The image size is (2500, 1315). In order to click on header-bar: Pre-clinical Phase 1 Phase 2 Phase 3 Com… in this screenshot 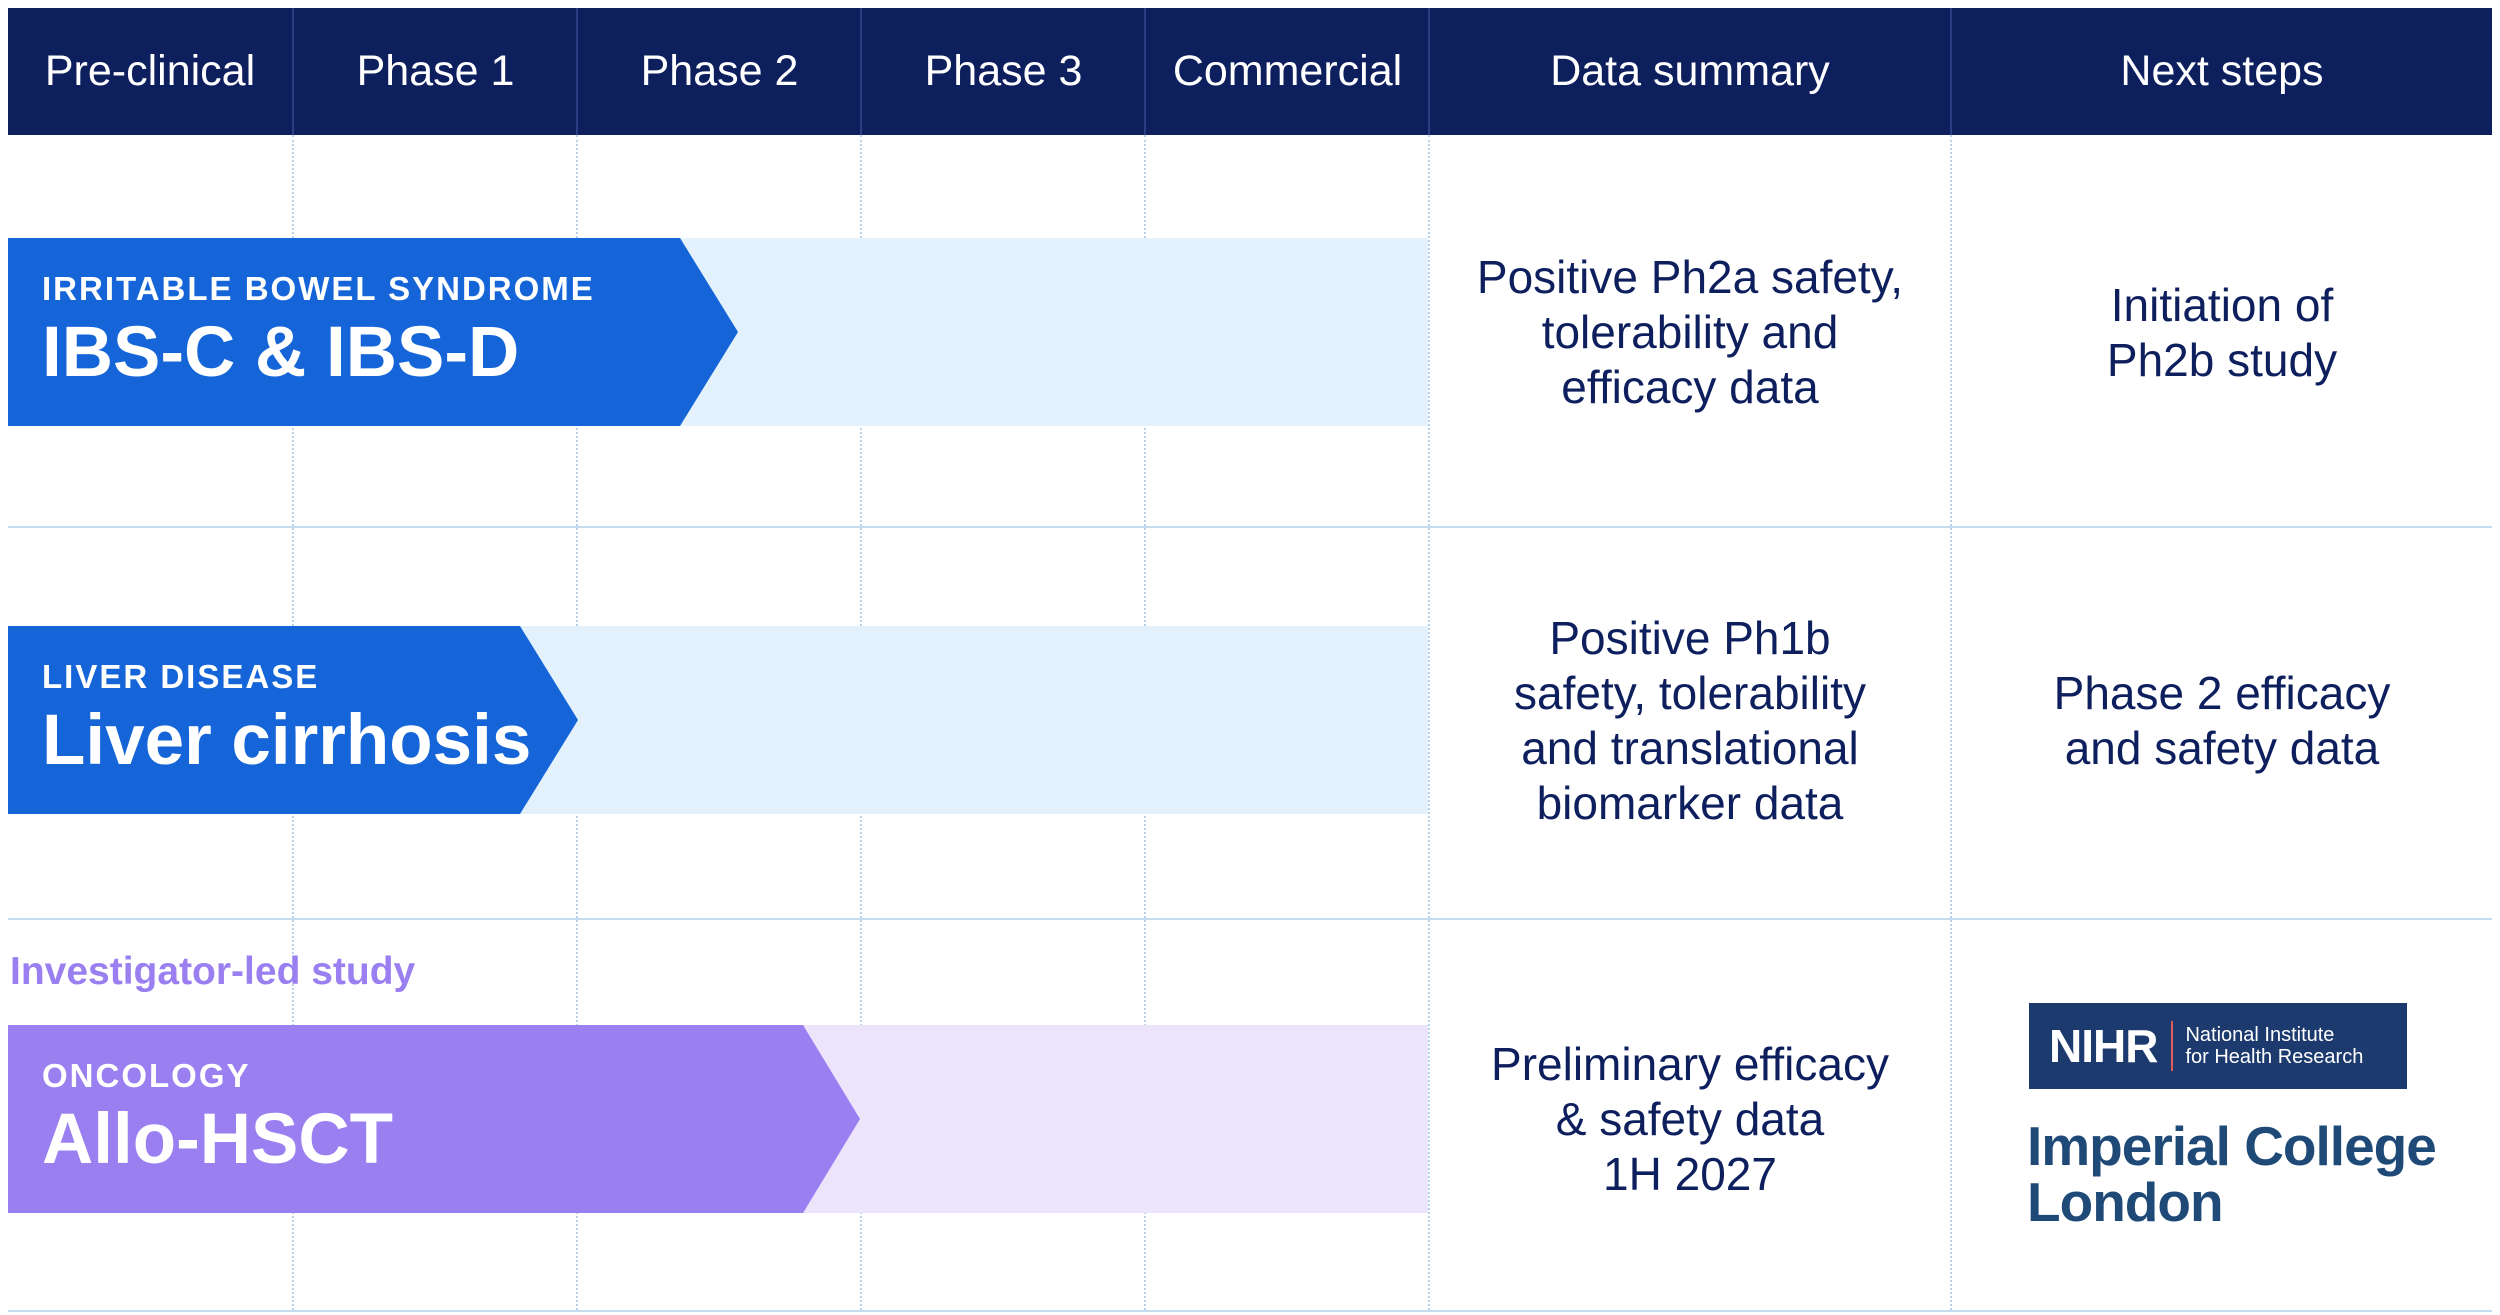, I will do `click(1250, 71)`.